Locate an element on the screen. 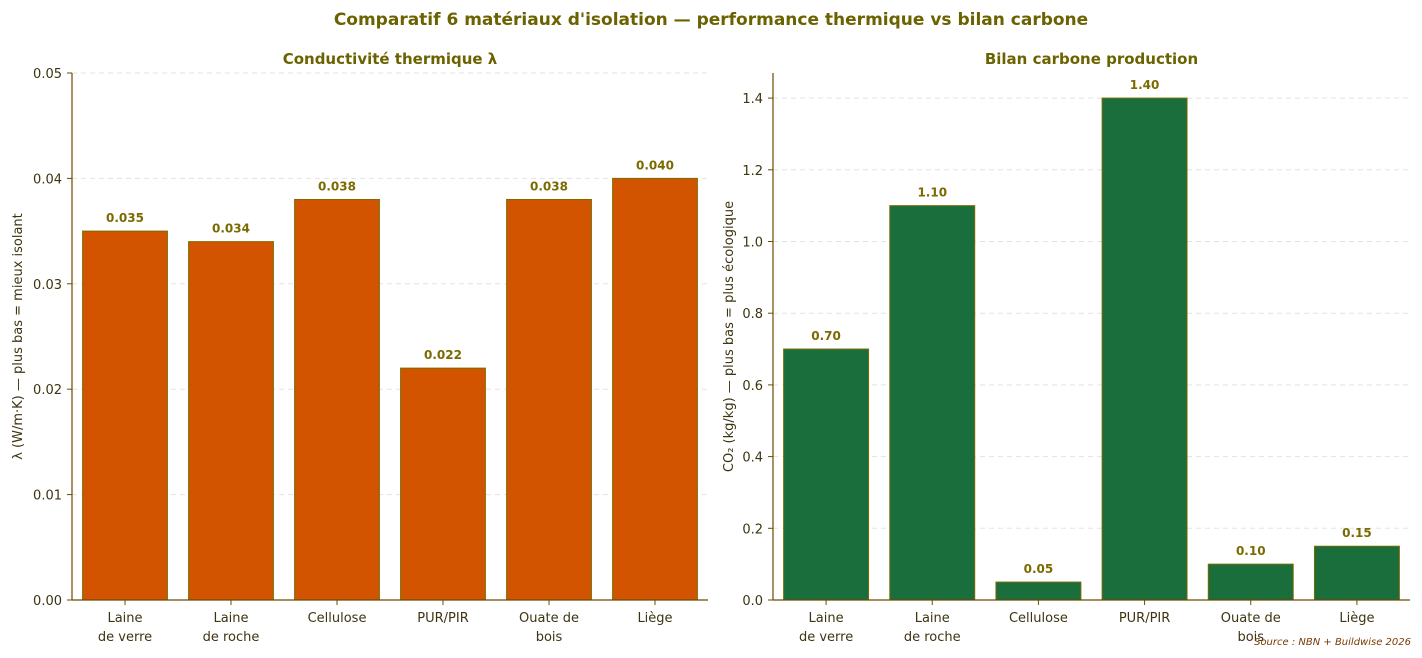  y-tick-label: 0.03 is located at coordinates (47, 285).